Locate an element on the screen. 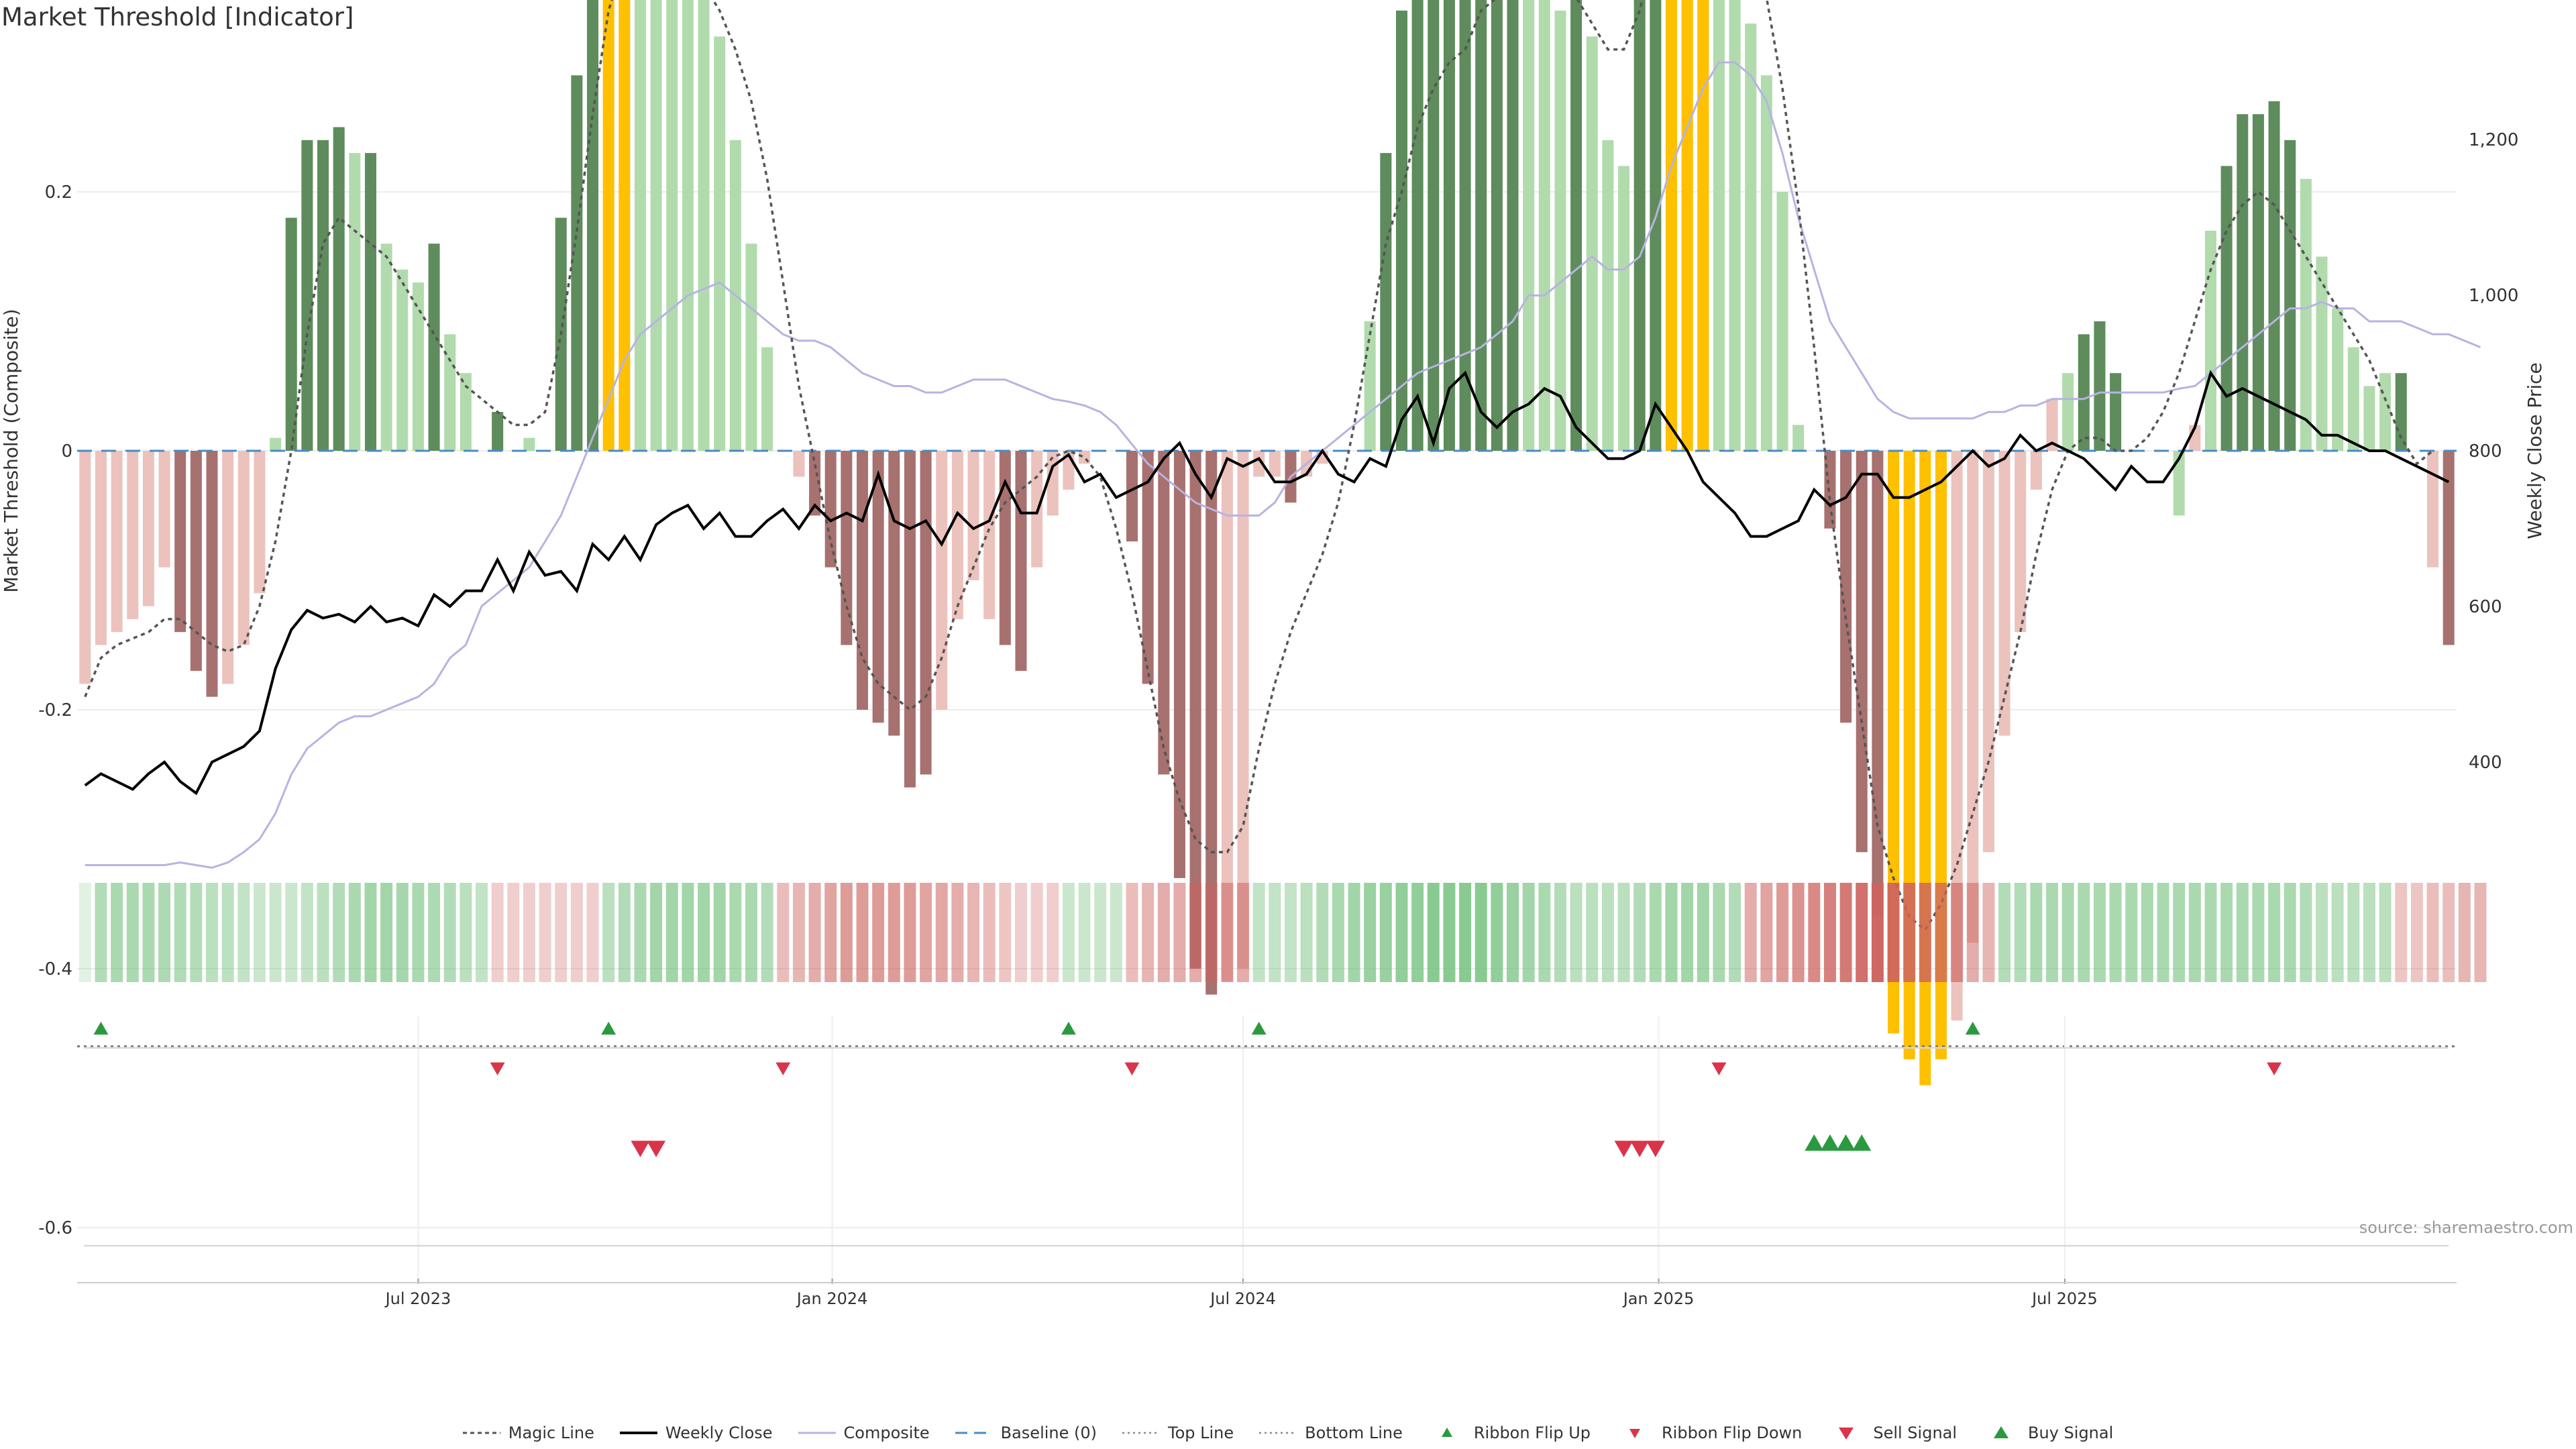  legend-label: Composite is located at coordinates (886, 1433).